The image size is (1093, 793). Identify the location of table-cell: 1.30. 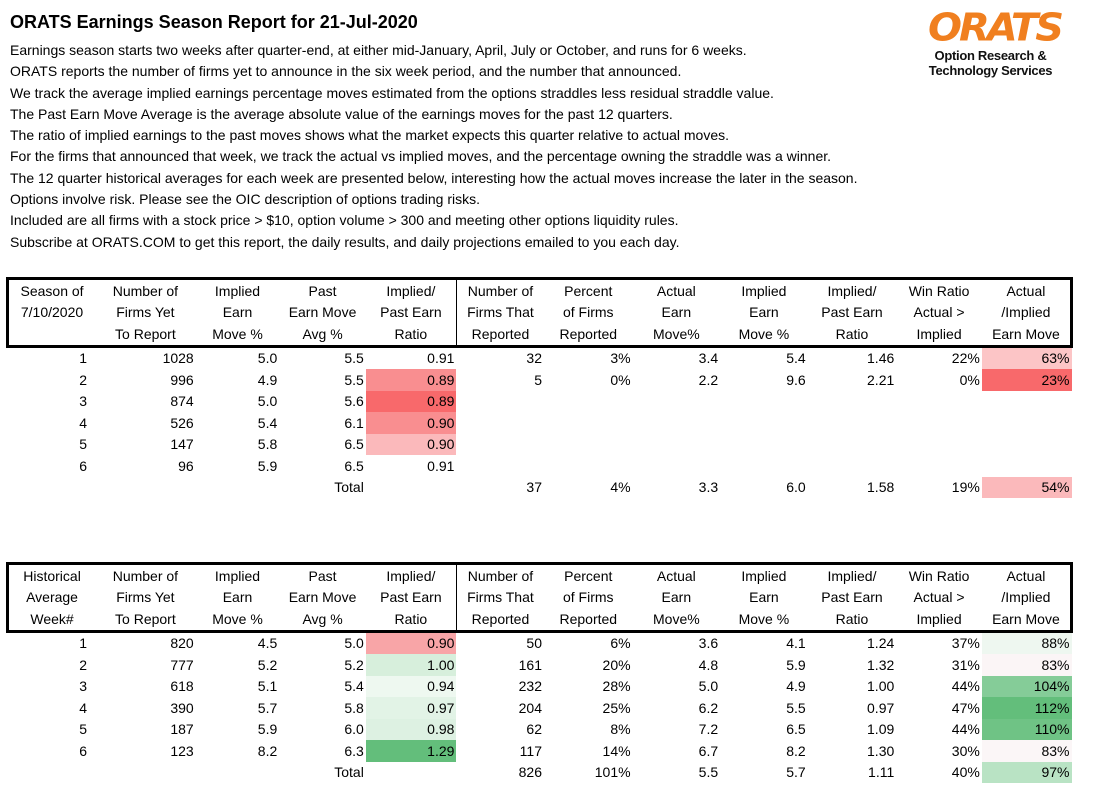
(881, 750).